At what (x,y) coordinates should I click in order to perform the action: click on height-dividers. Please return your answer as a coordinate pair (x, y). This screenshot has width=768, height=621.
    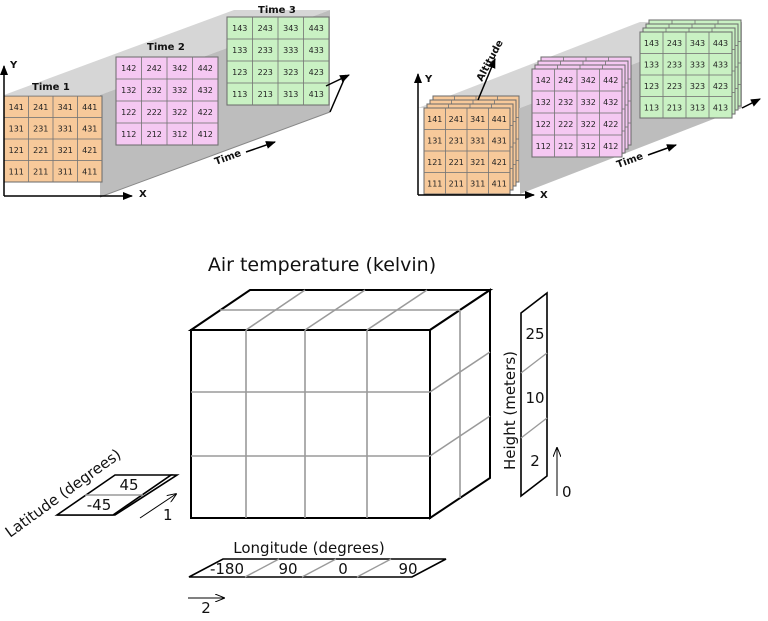
    Looking at the image, I should click on (534, 395).